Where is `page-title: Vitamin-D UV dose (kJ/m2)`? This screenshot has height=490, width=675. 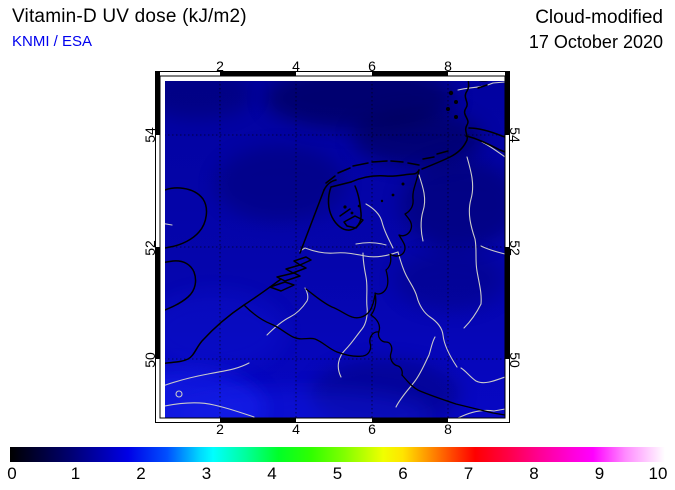
page-title: Vitamin-D UV dose (kJ/m2) is located at coordinates (129, 16).